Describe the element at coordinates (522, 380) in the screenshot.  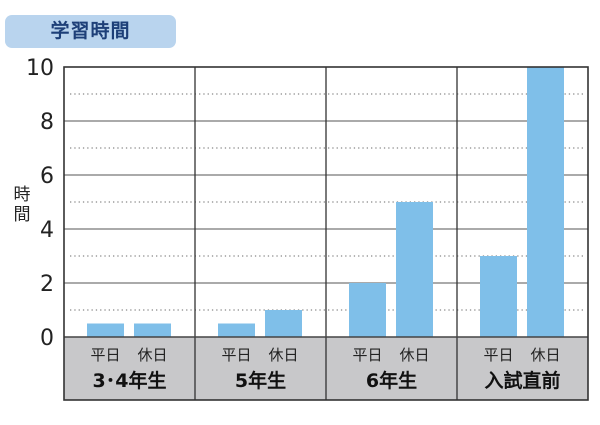
I see `group-label: 入試直前` at that location.